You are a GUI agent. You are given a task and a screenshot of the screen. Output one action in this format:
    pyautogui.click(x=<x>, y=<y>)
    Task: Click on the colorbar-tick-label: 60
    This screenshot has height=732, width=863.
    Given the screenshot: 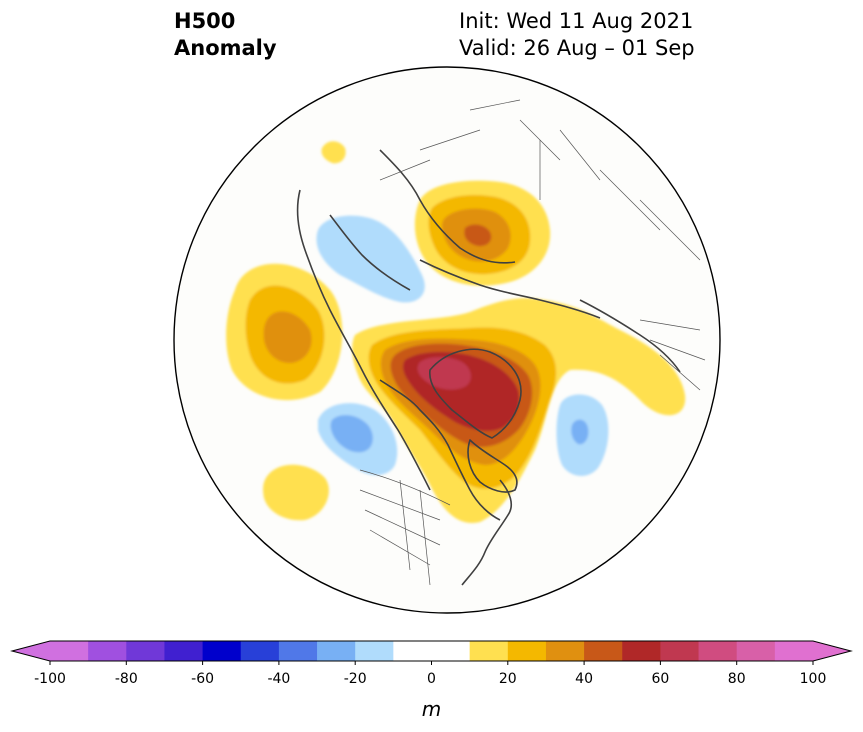 What is the action you would take?
    pyautogui.click(x=660, y=679)
    